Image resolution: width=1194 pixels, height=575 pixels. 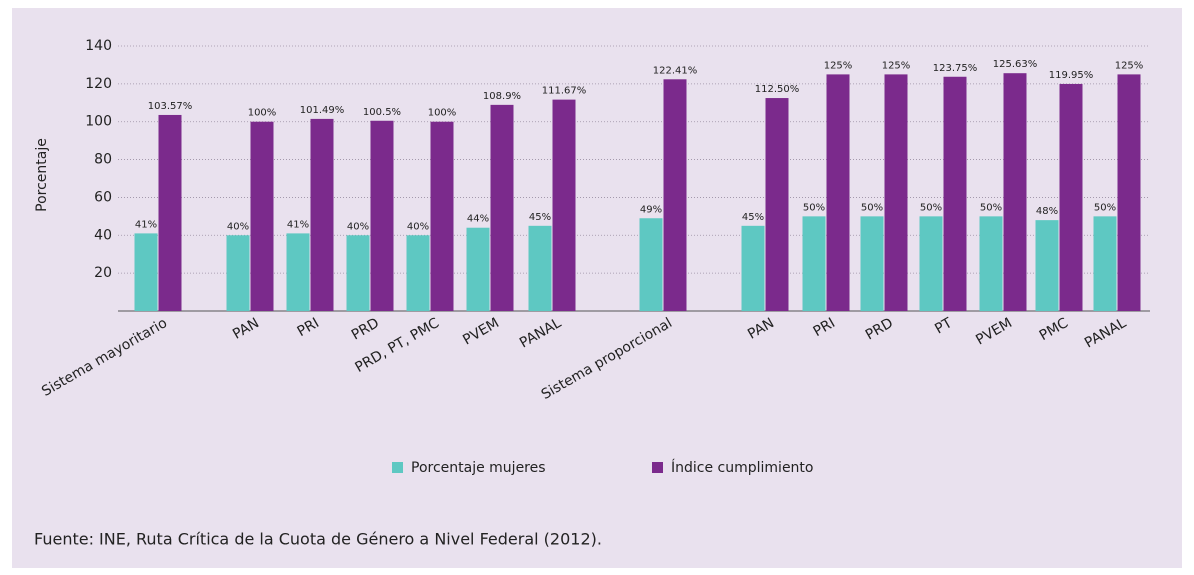 I want to click on value-label: 122.41%, so click(x=675, y=70).